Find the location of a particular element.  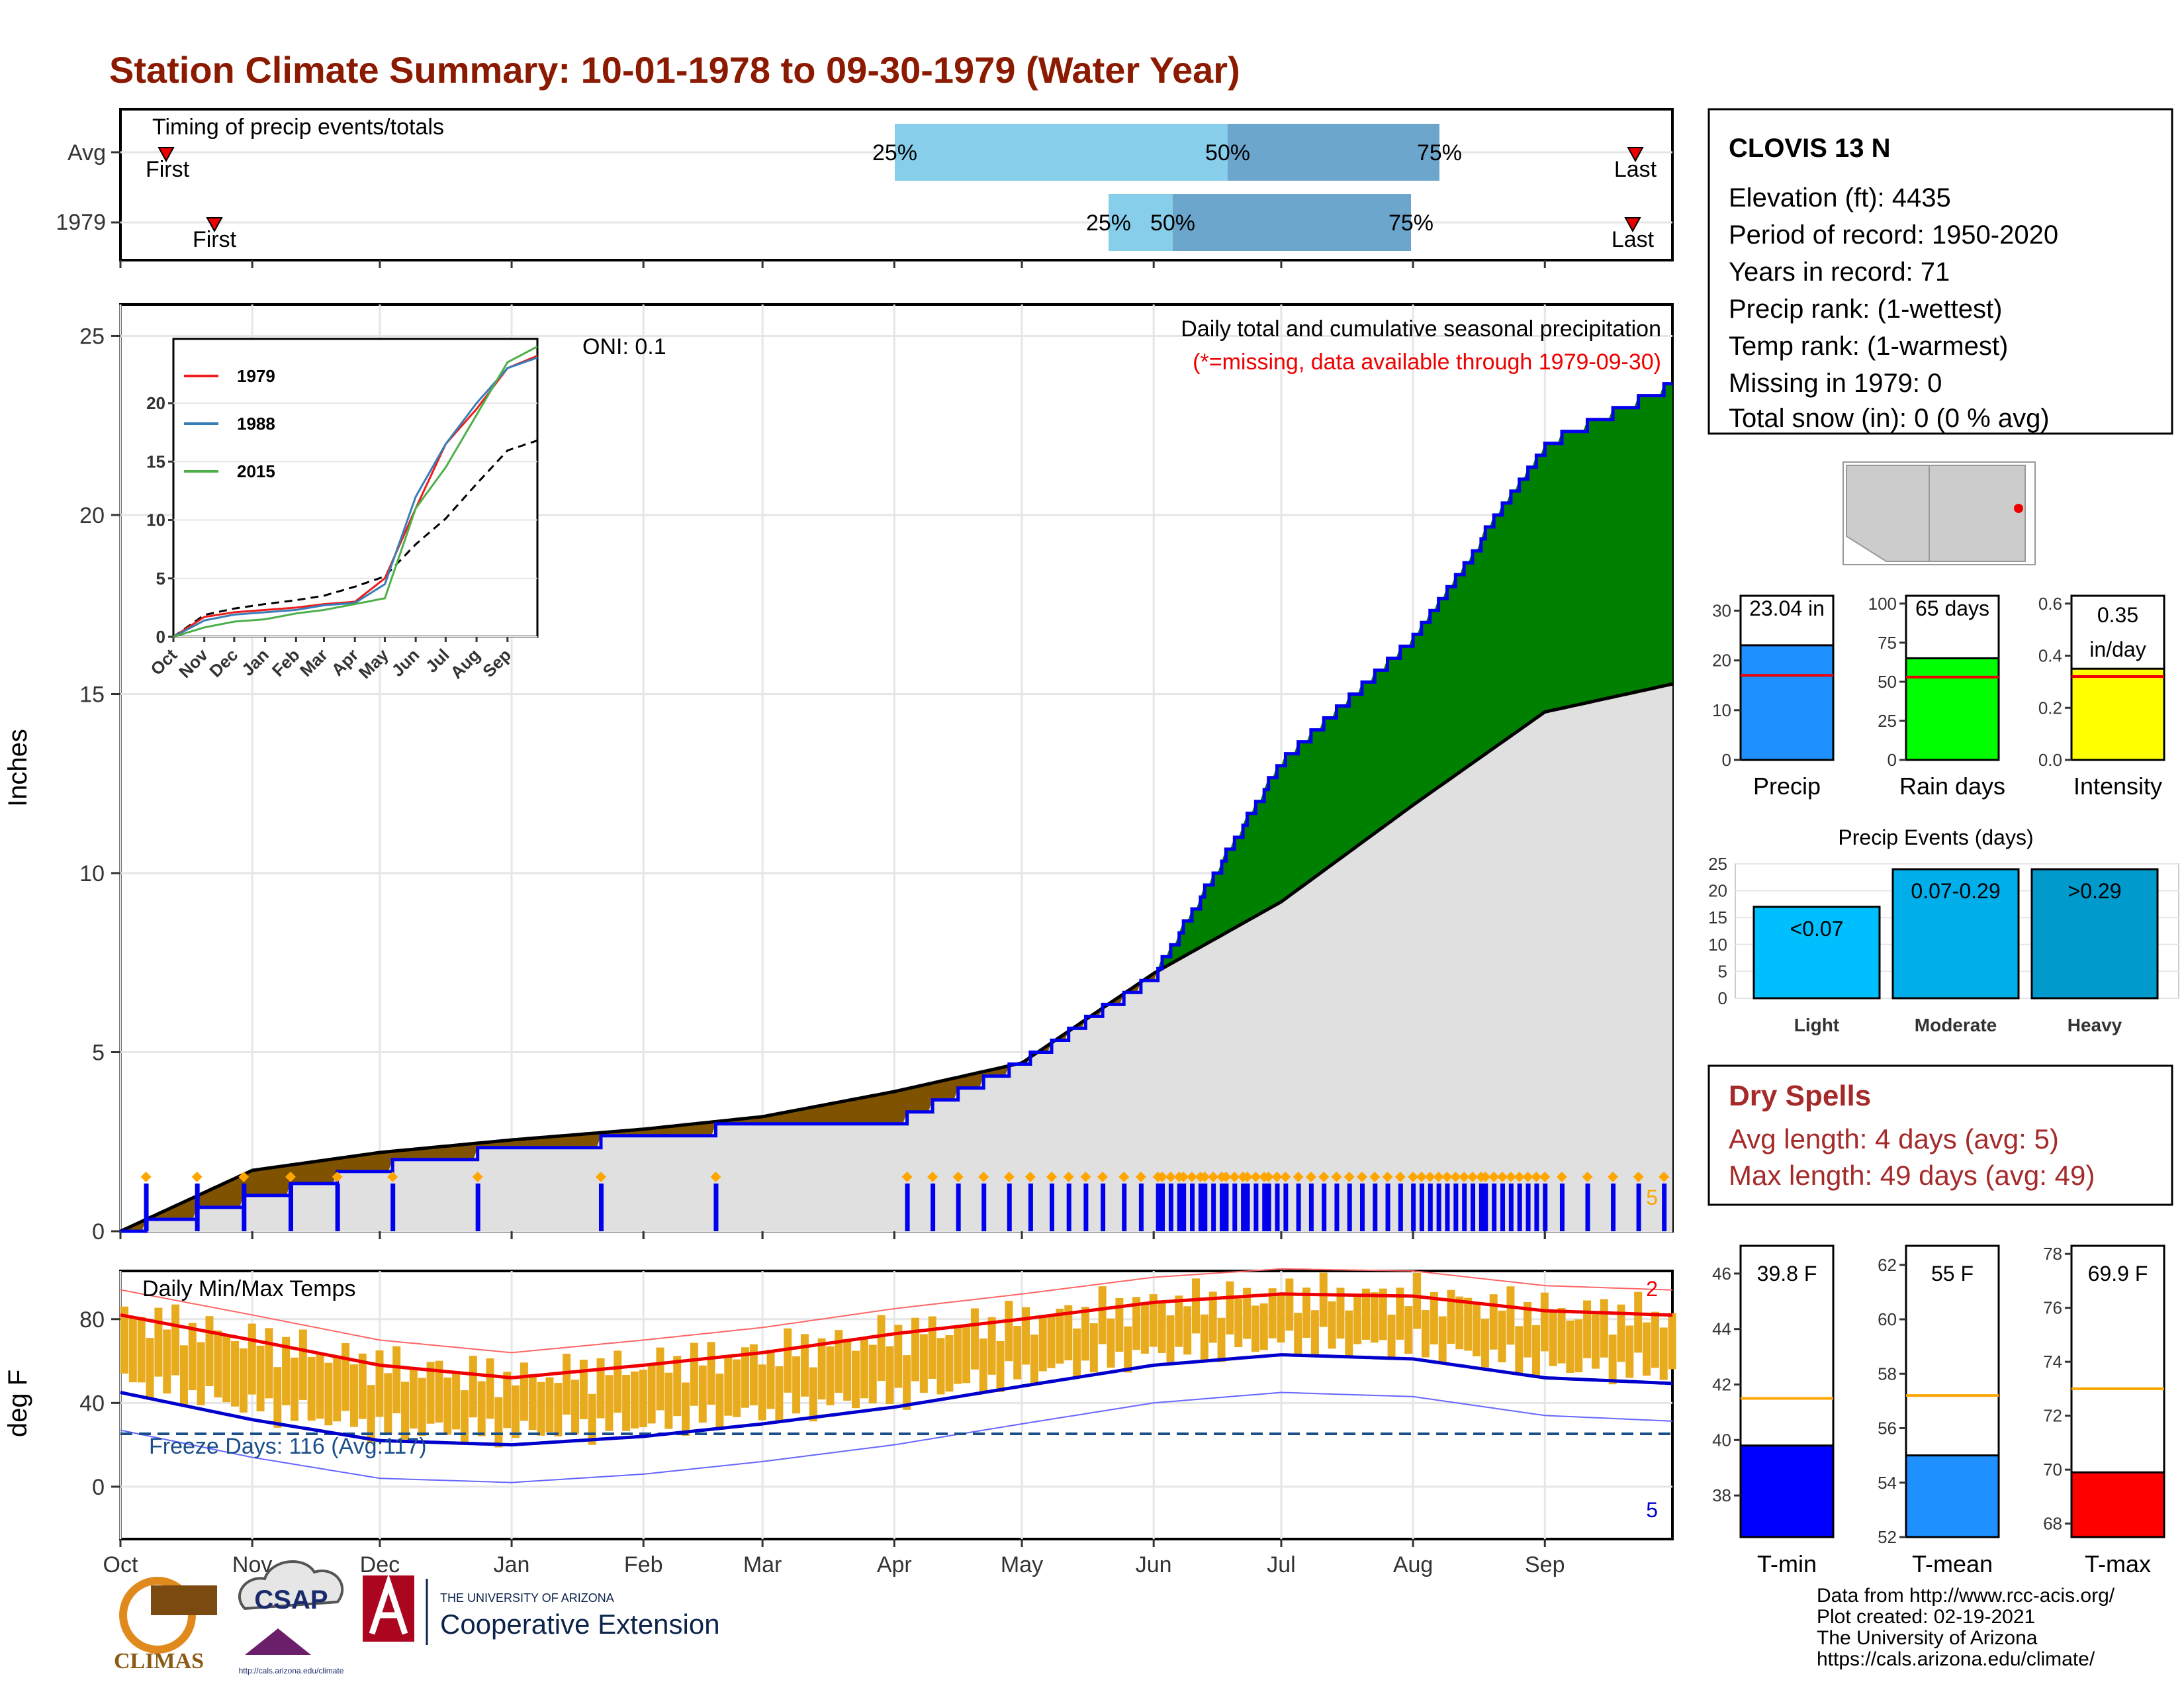

dry-spells-max: Max length: 49 days (avg: 49) is located at coordinates (1912, 1175).